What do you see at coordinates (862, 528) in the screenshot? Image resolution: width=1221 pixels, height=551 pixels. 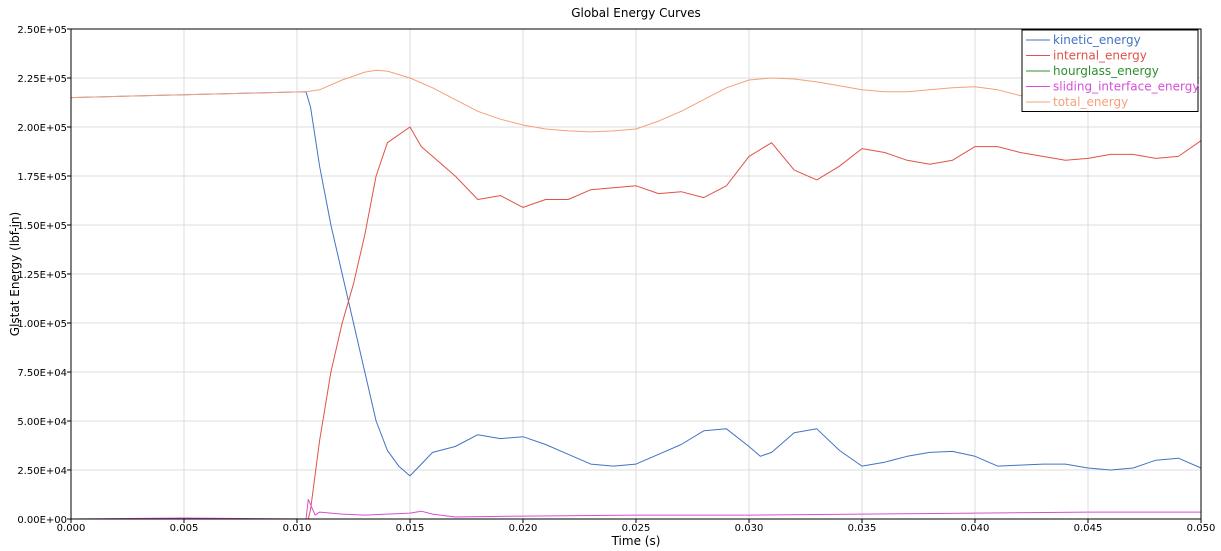 I see `x-tick-label: 0.035` at bounding box center [862, 528].